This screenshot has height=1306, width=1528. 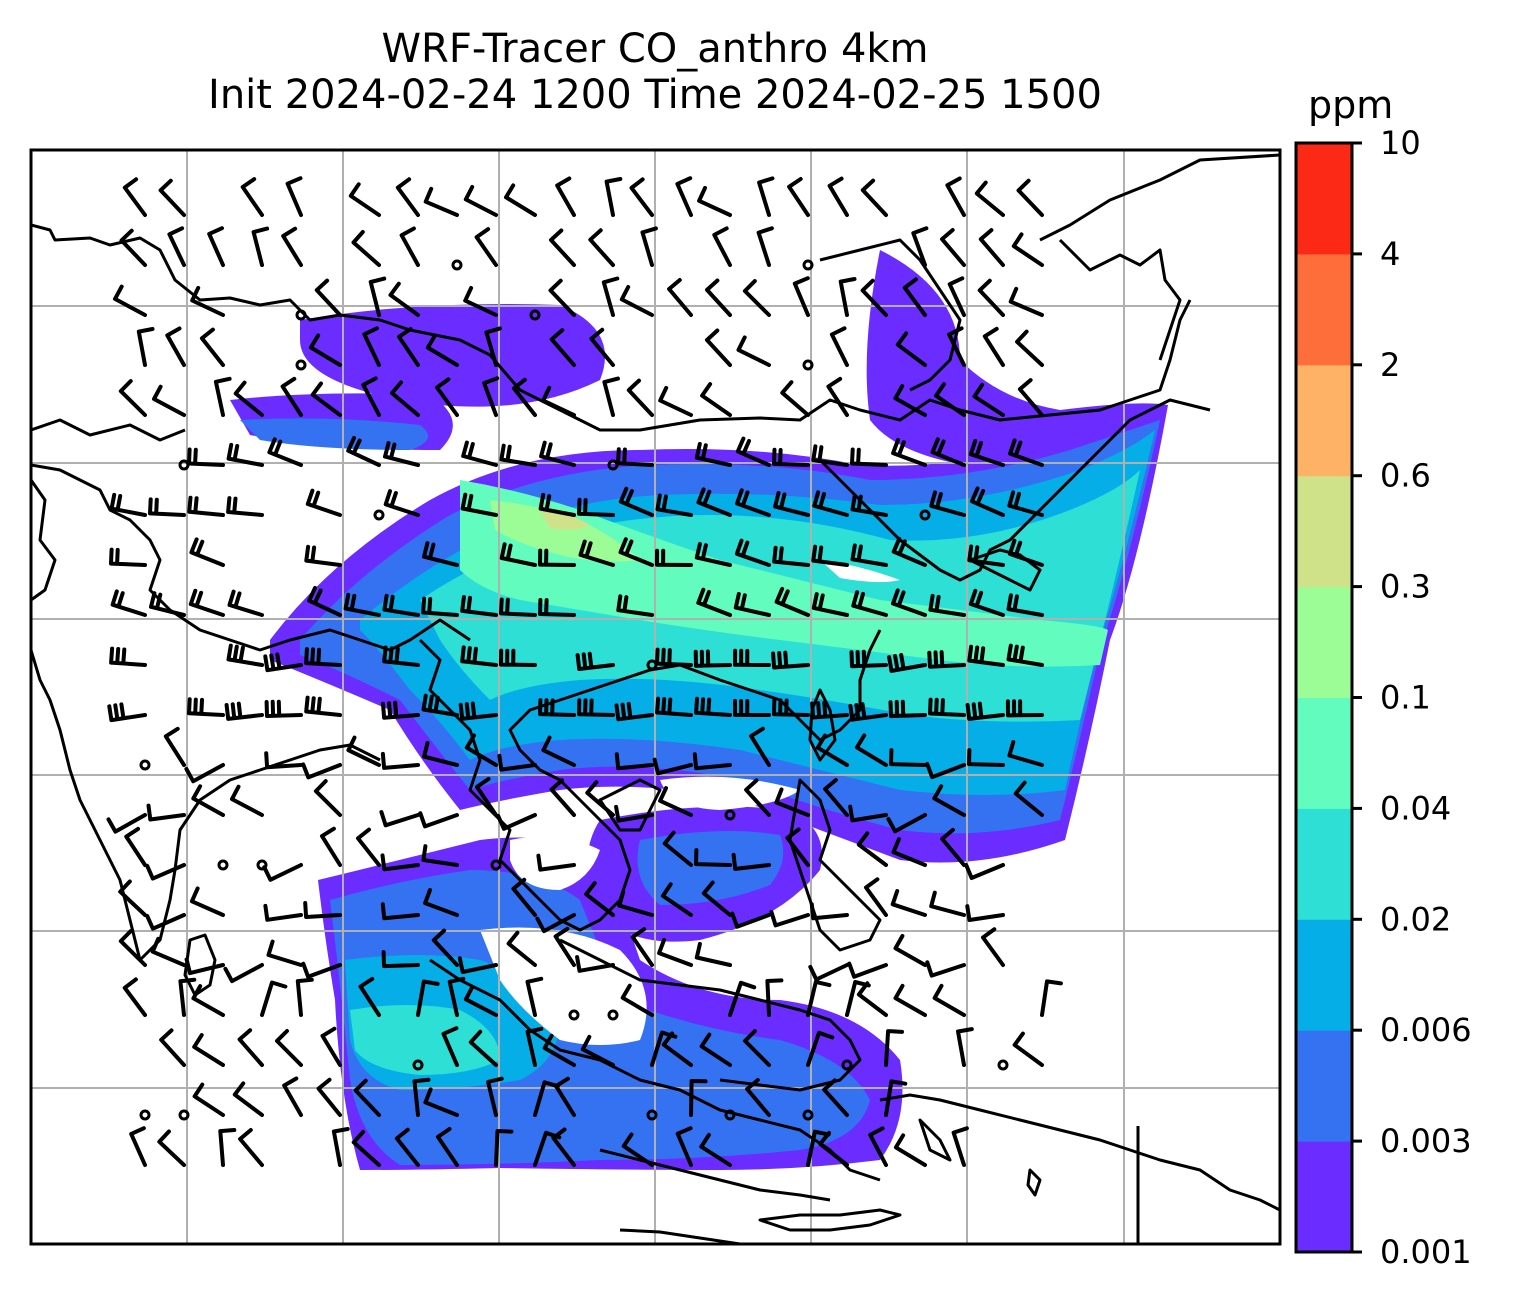 What do you see at coordinates (1405, 587) in the screenshot?
I see `colorbar-tick-label: 0.3` at bounding box center [1405, 587].